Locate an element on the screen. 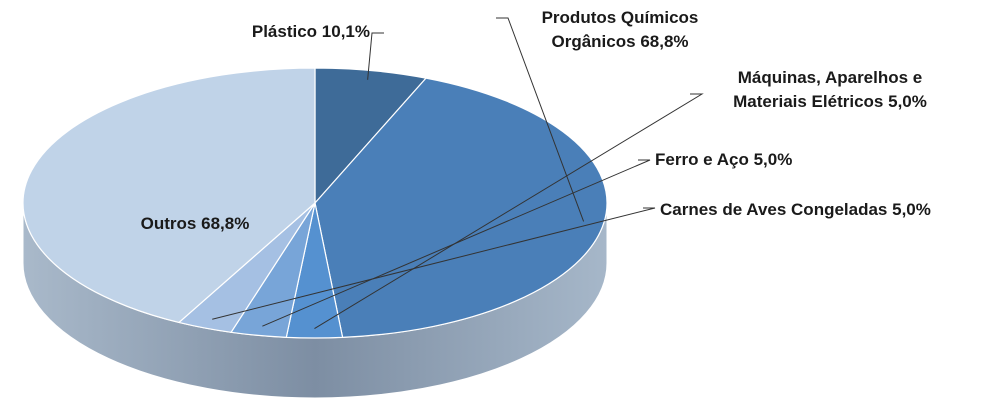 This screenshot has height=403, width=999. category-name: Ferro e Aço is located at coordinates (702, 159).